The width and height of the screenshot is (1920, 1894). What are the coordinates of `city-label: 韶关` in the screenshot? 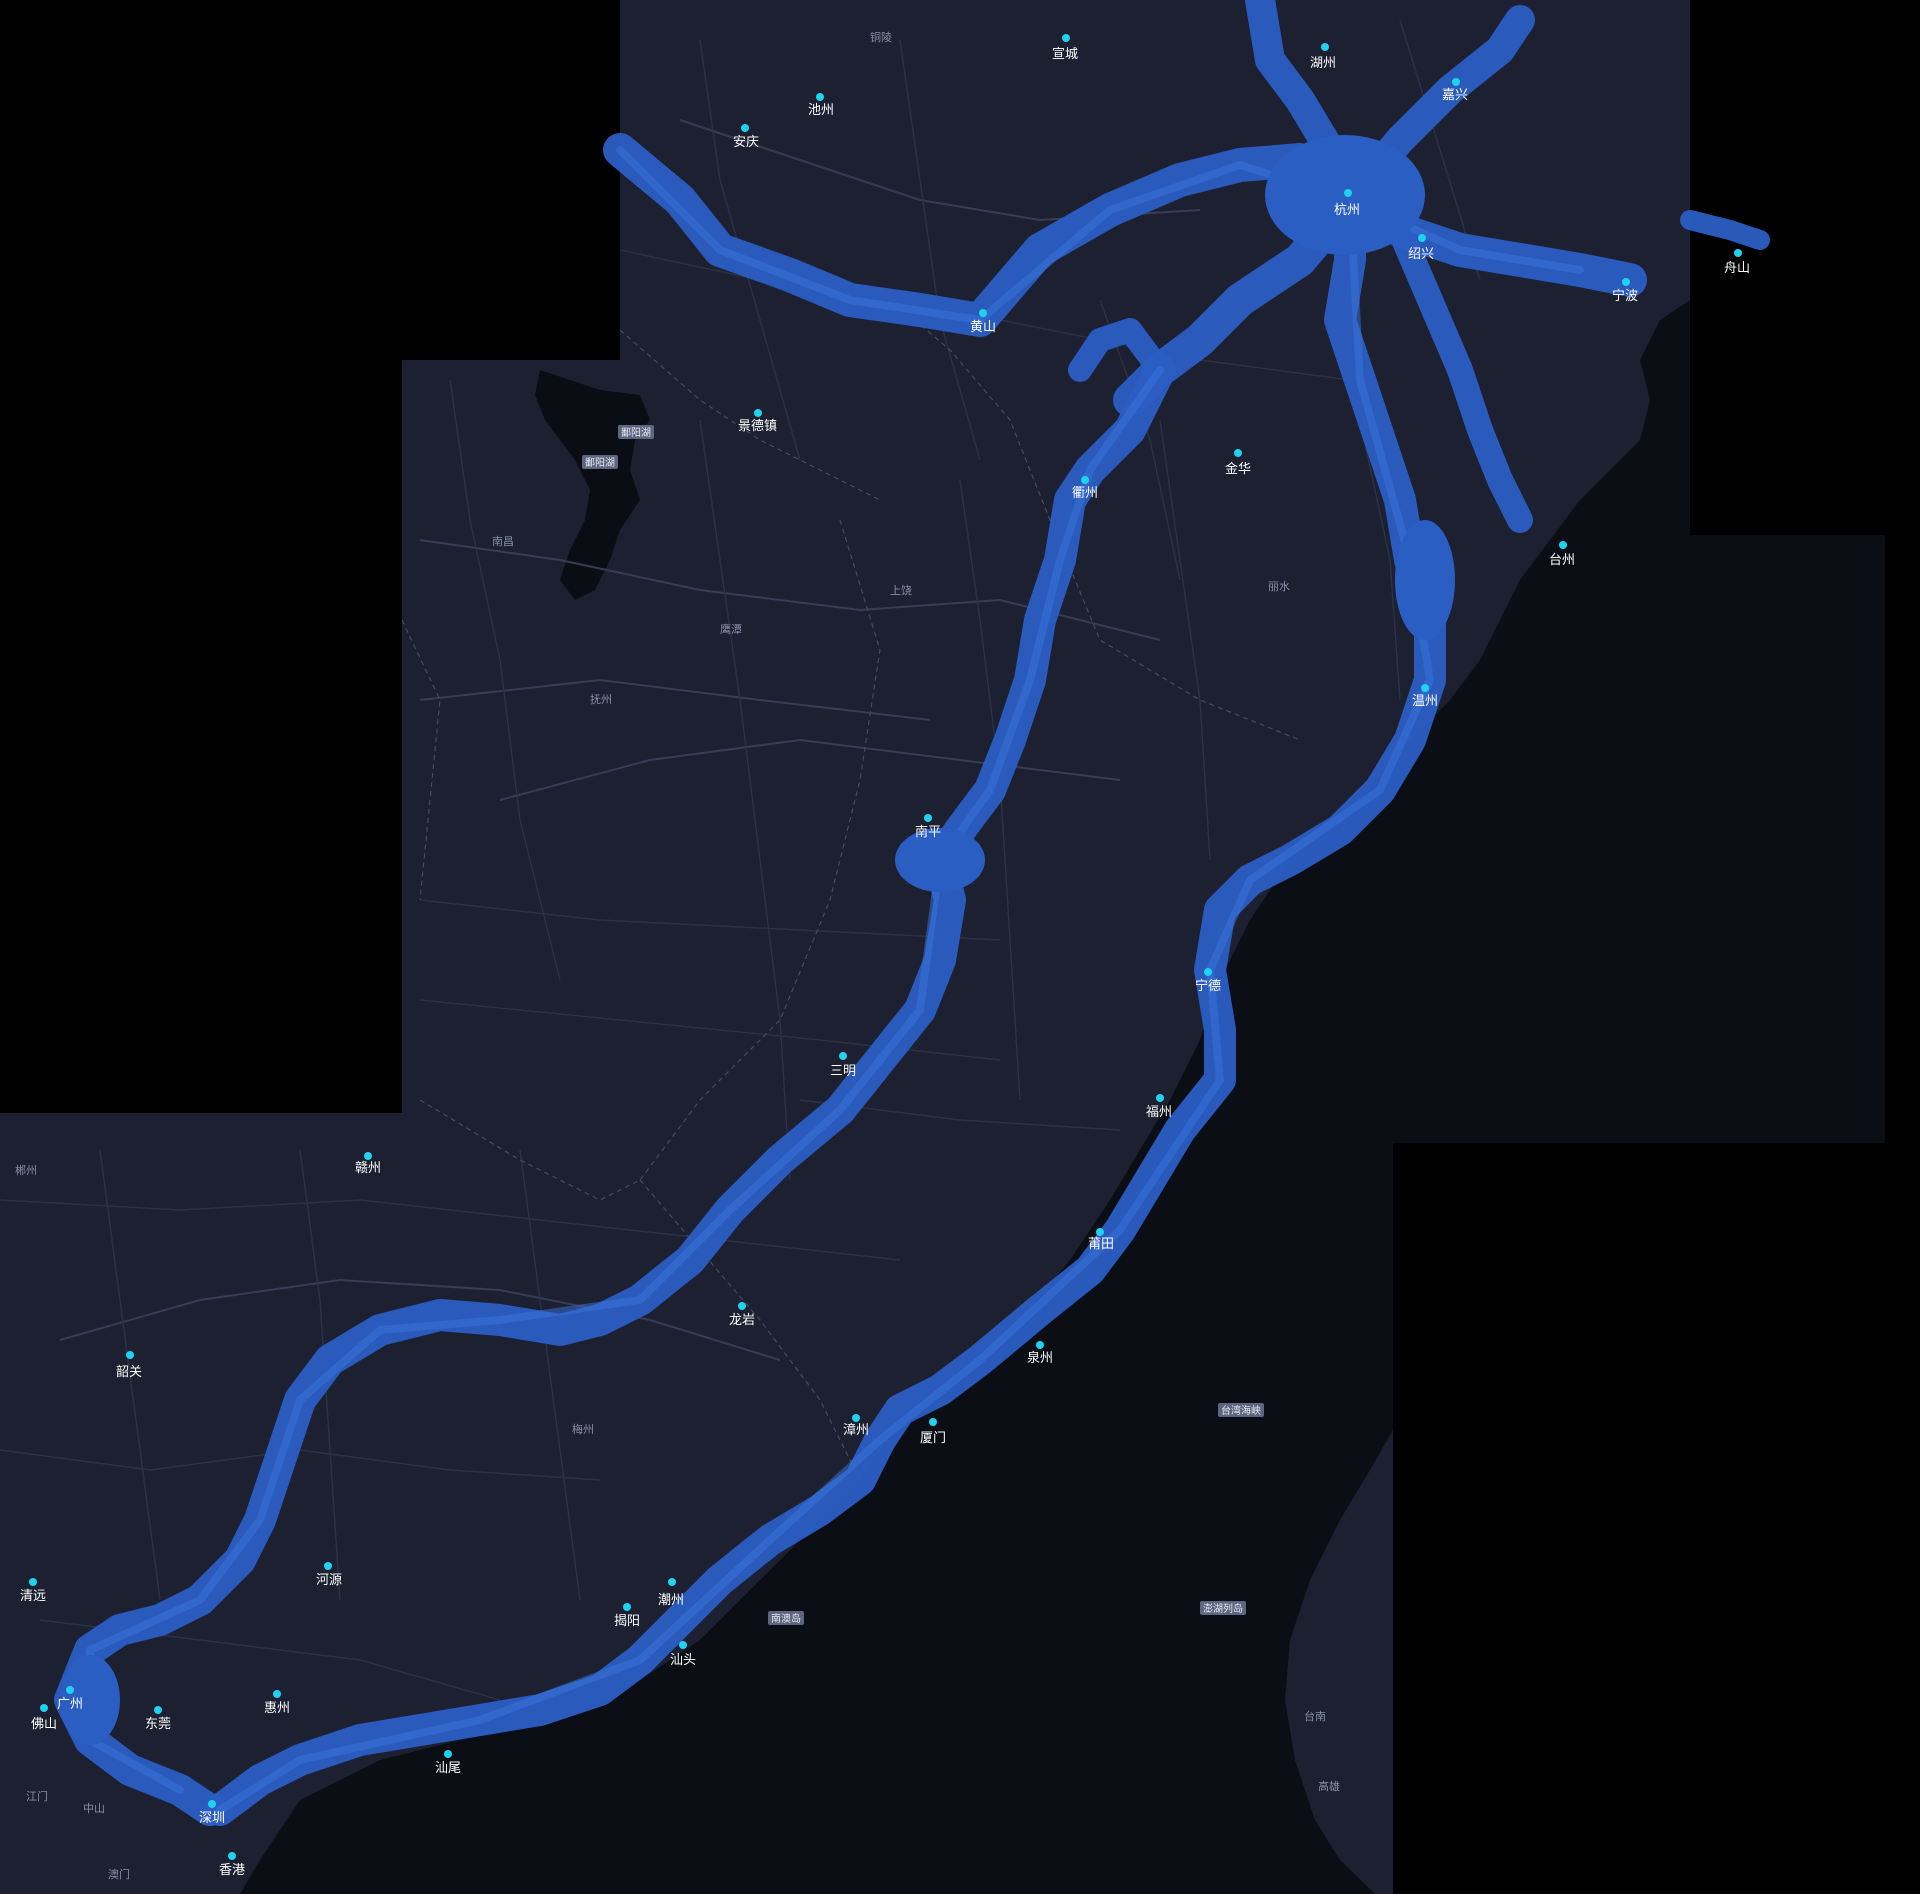 It's located at (129, 1372).